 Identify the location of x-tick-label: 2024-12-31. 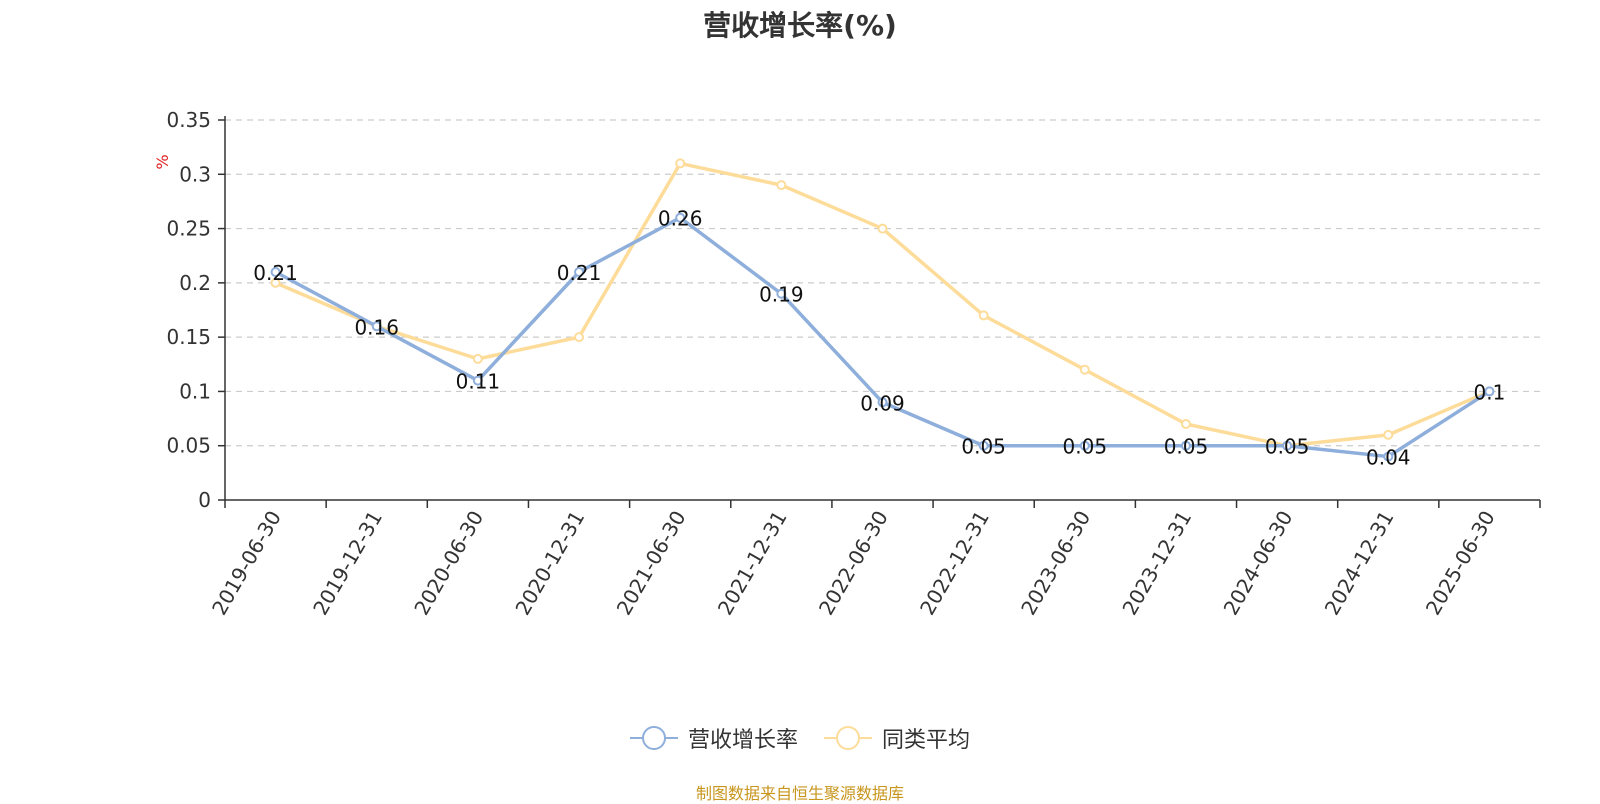
(1359, 563).